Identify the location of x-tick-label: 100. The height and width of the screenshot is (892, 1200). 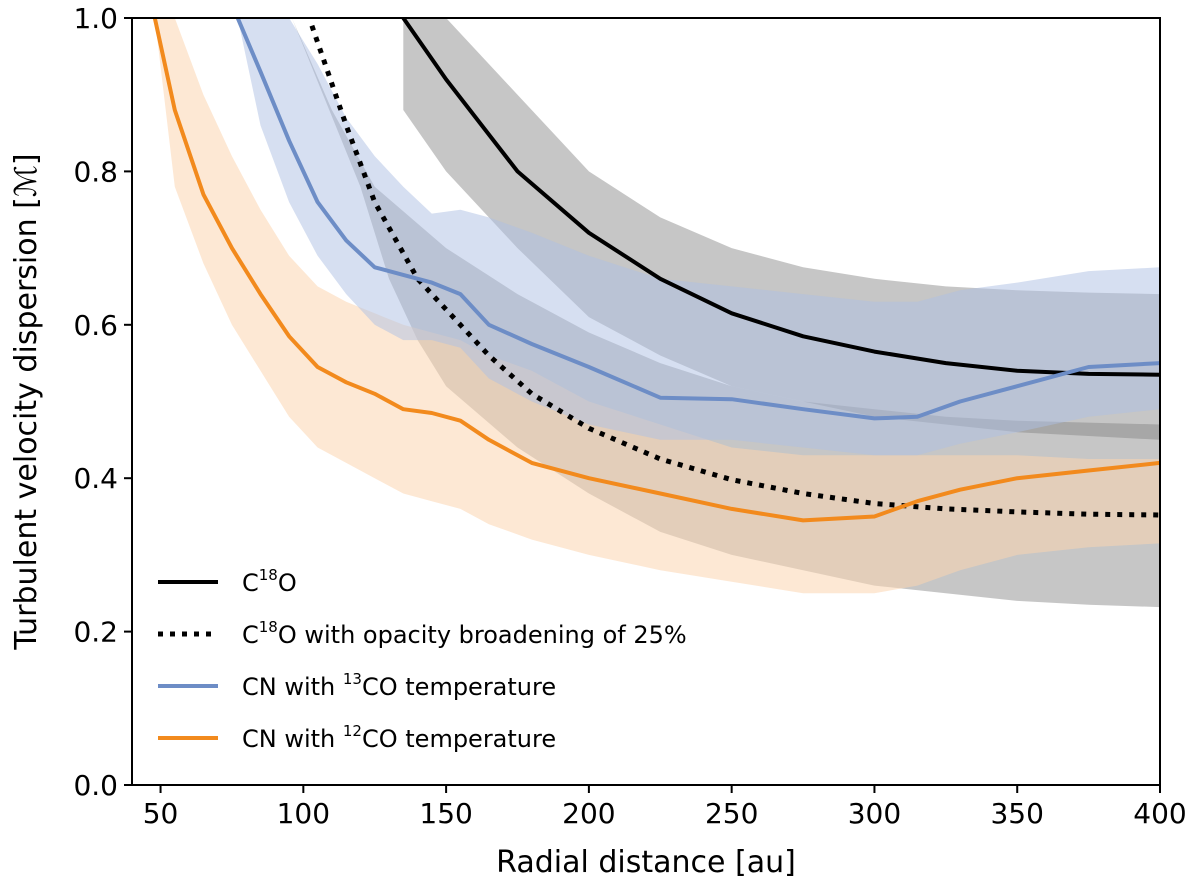
(303, 813).